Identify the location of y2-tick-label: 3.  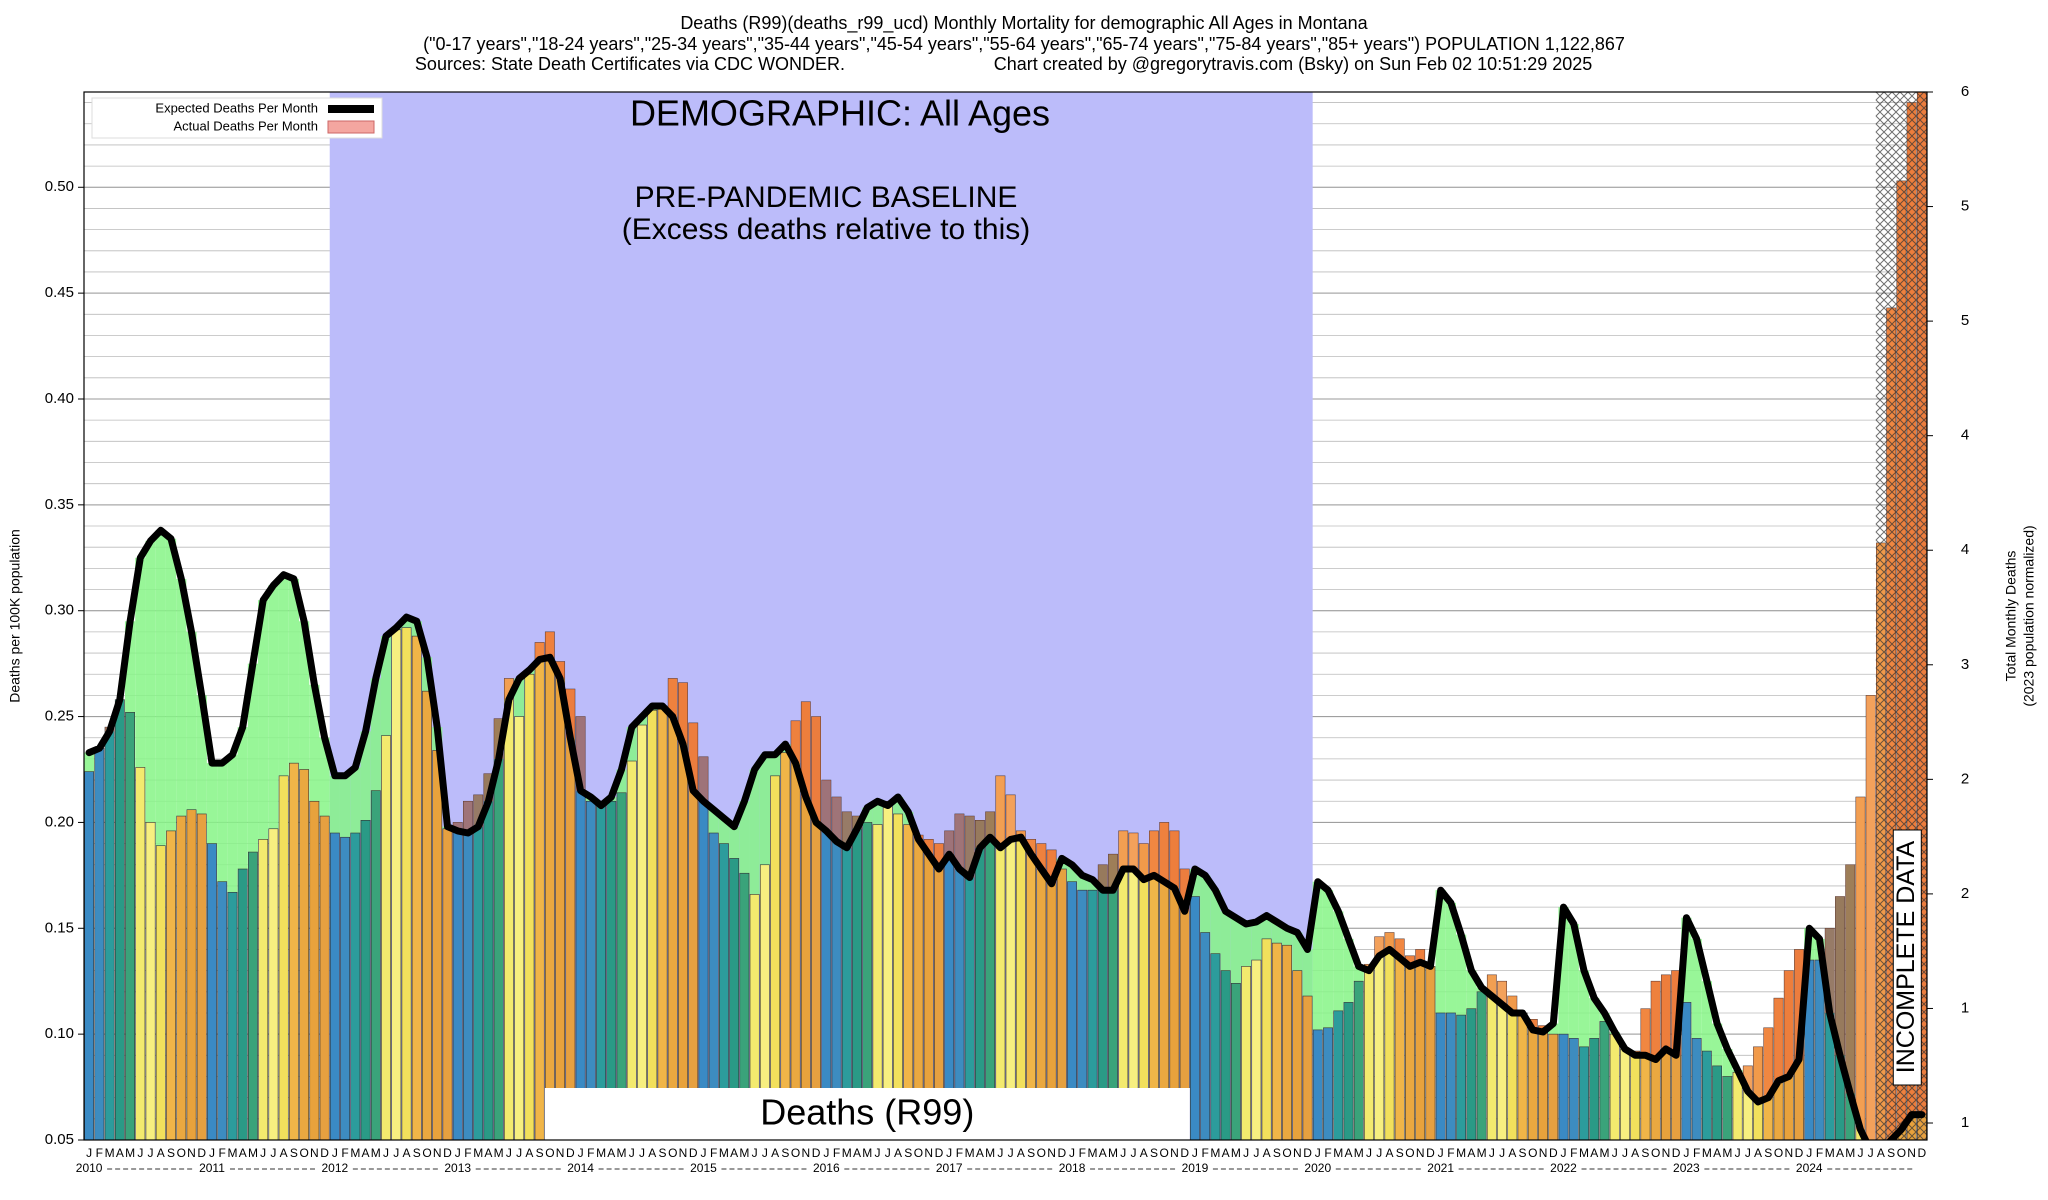
(1965, 664).